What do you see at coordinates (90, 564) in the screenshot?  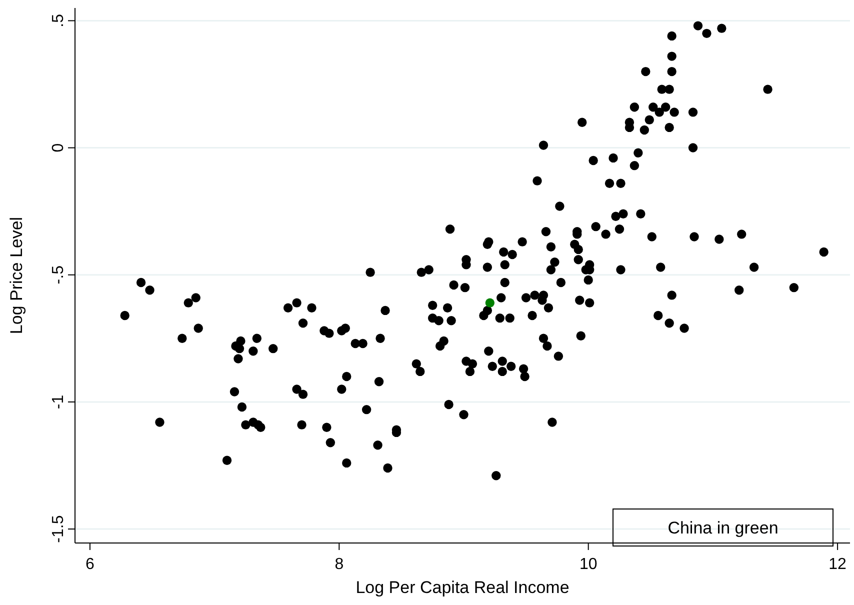 I see `x-tick-label: 6` at bounding box center [90, 564].